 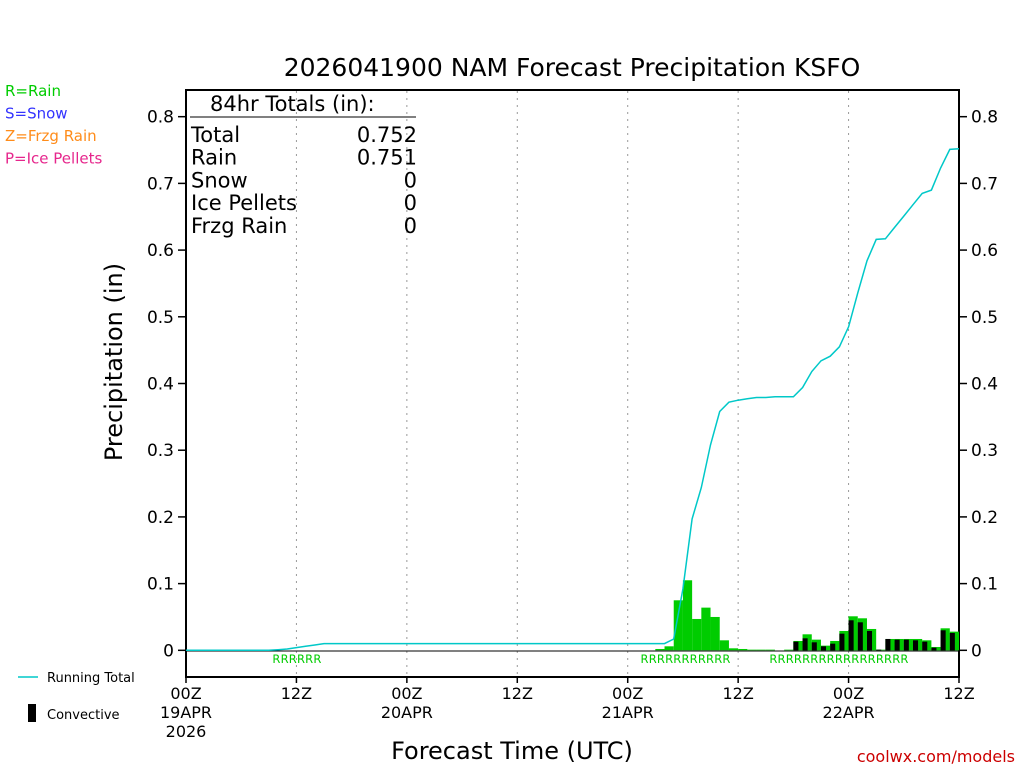 What do you see at coordinates (186, 712) in the screenshot?
I see `x-tick-label: 19APR` at bounding box center [186, 712].